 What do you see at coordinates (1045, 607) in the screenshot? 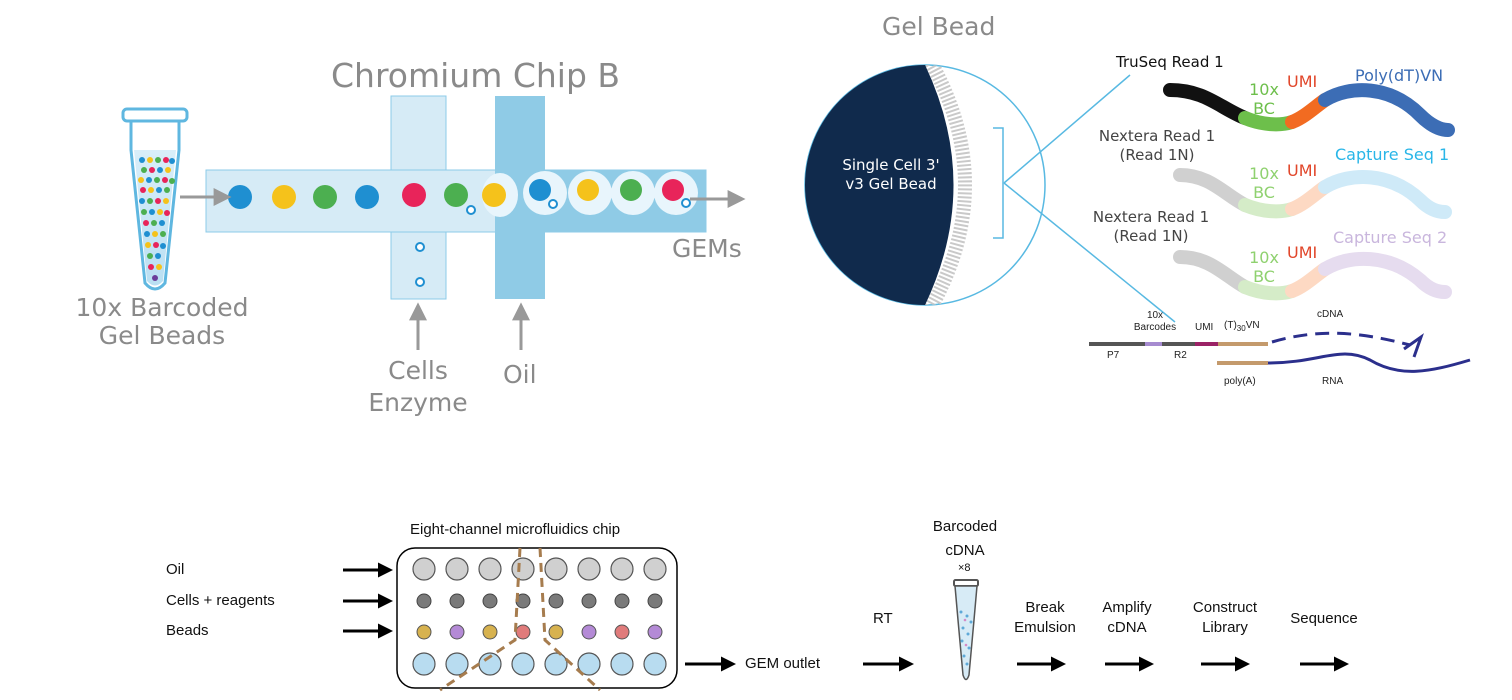
I see `step1-line1: Break` at bounding box center [1045, 607].